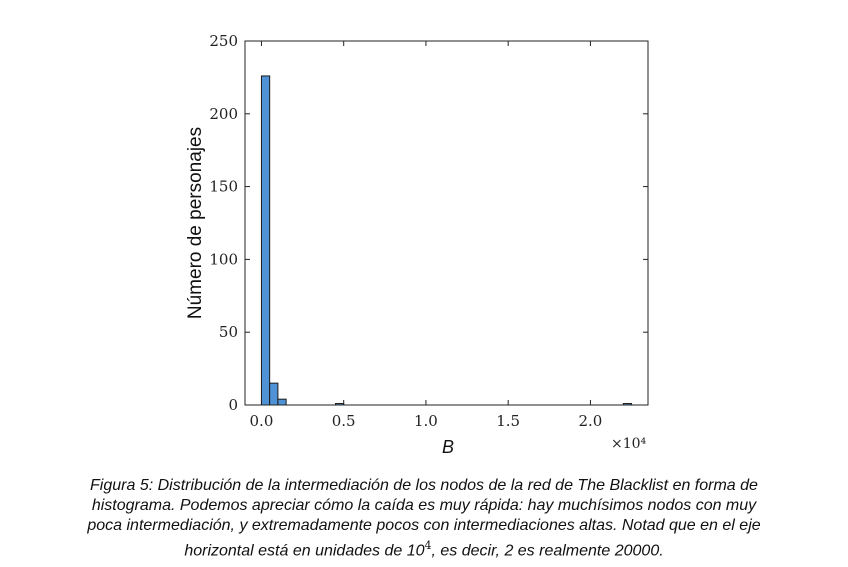 This screenshot has height=567, width=848. I want to click on x-tick-label: 0.0, so click(262, 421).